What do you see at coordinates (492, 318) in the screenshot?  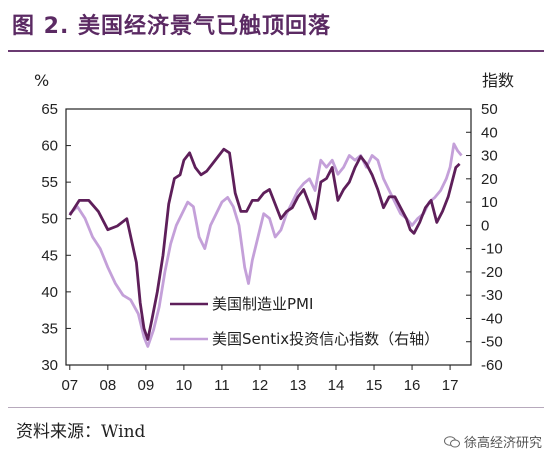 I see `right-tick-label: -40` at bounding box center [492, 318].